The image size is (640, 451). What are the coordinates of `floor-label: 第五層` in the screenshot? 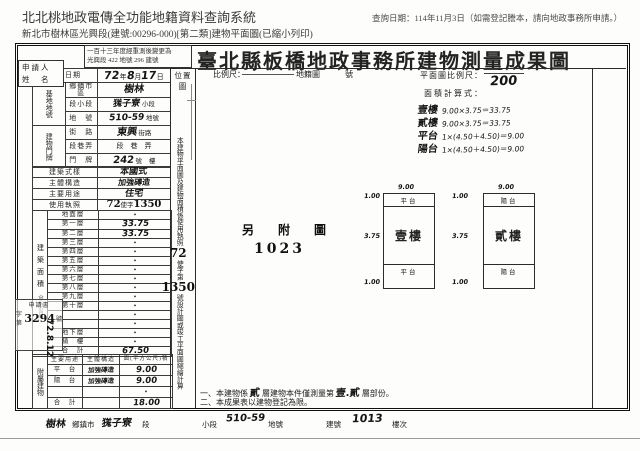 It's located at (73, 261).